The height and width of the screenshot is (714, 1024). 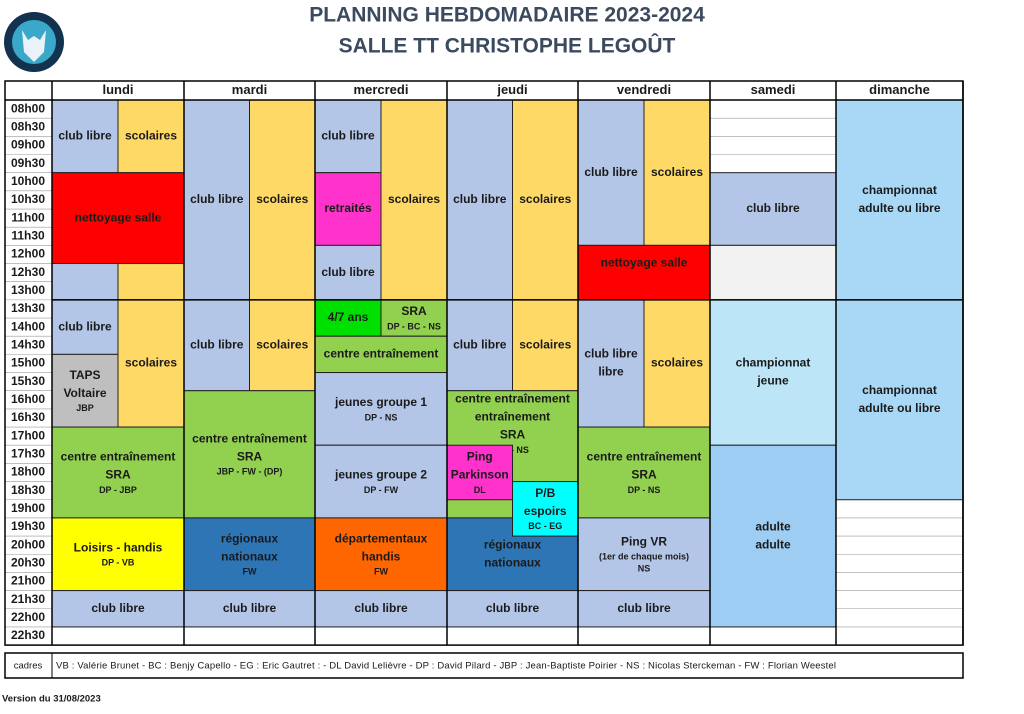 What do you see at coordinates (480, 457) in the screenshot?
I see `event-label: Ping` at bounding box center [480, 457].